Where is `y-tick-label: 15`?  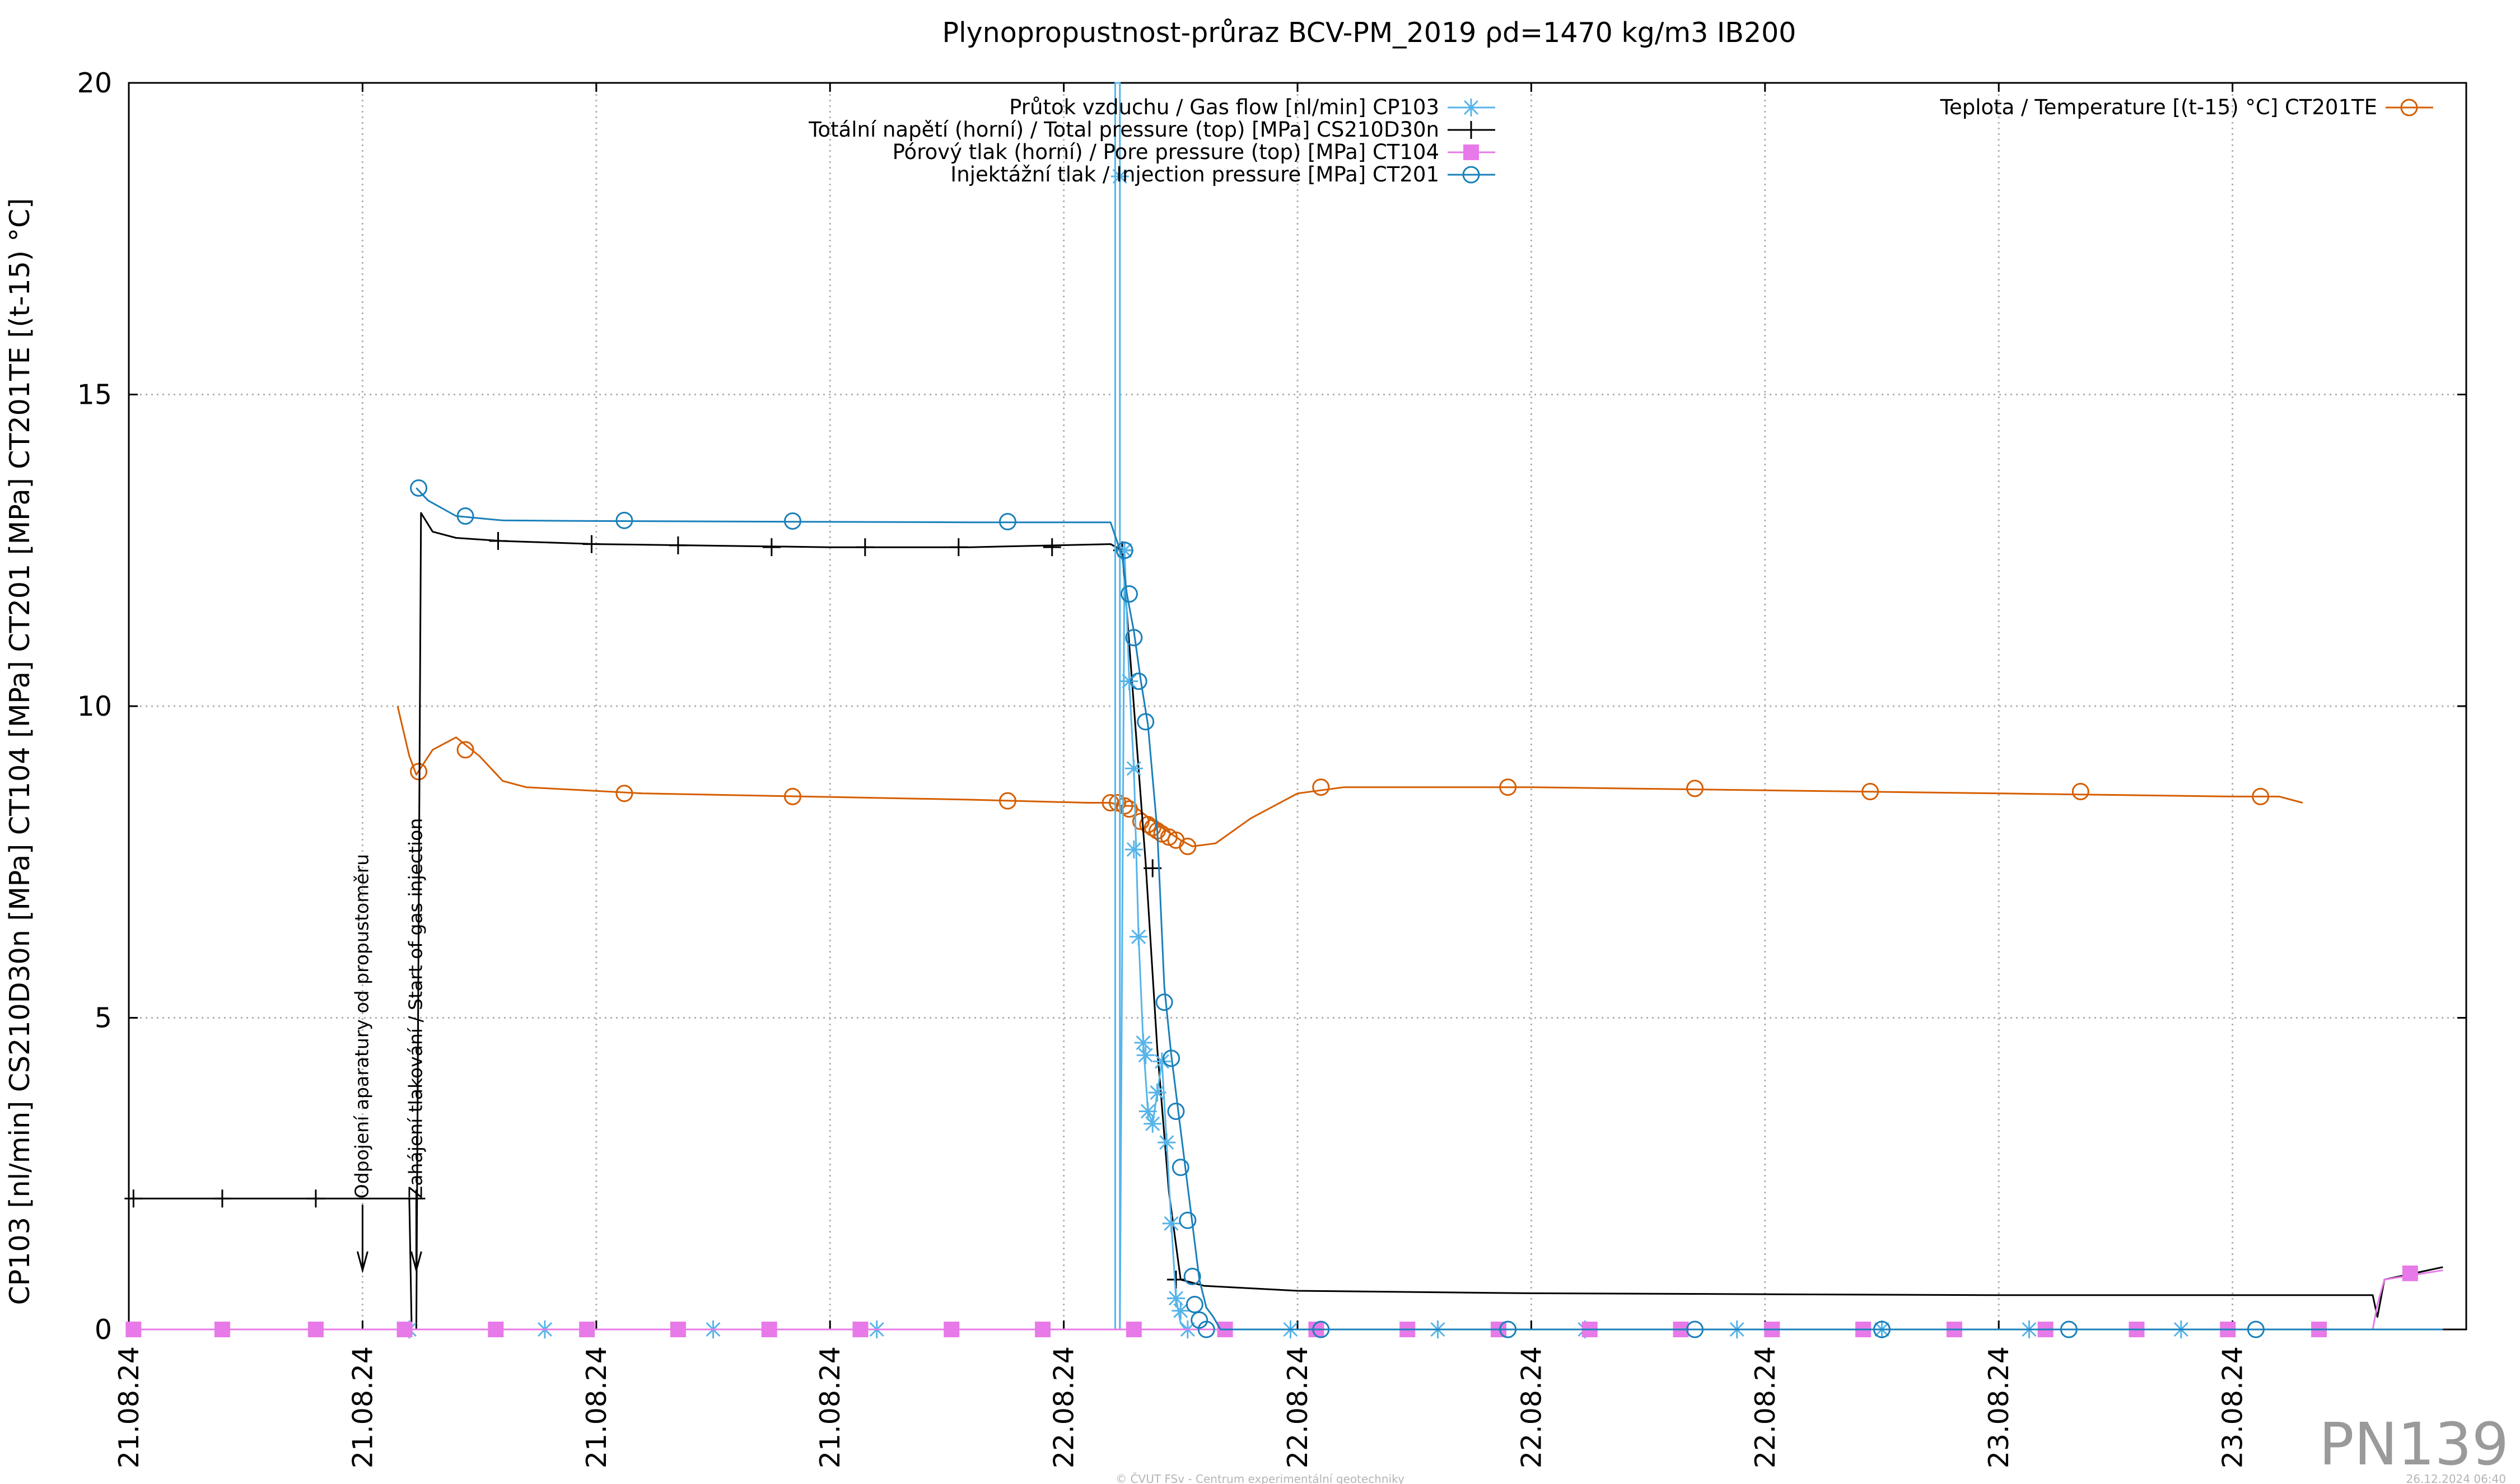 y-tick-label: 15 is located at coordinates (95, 395).